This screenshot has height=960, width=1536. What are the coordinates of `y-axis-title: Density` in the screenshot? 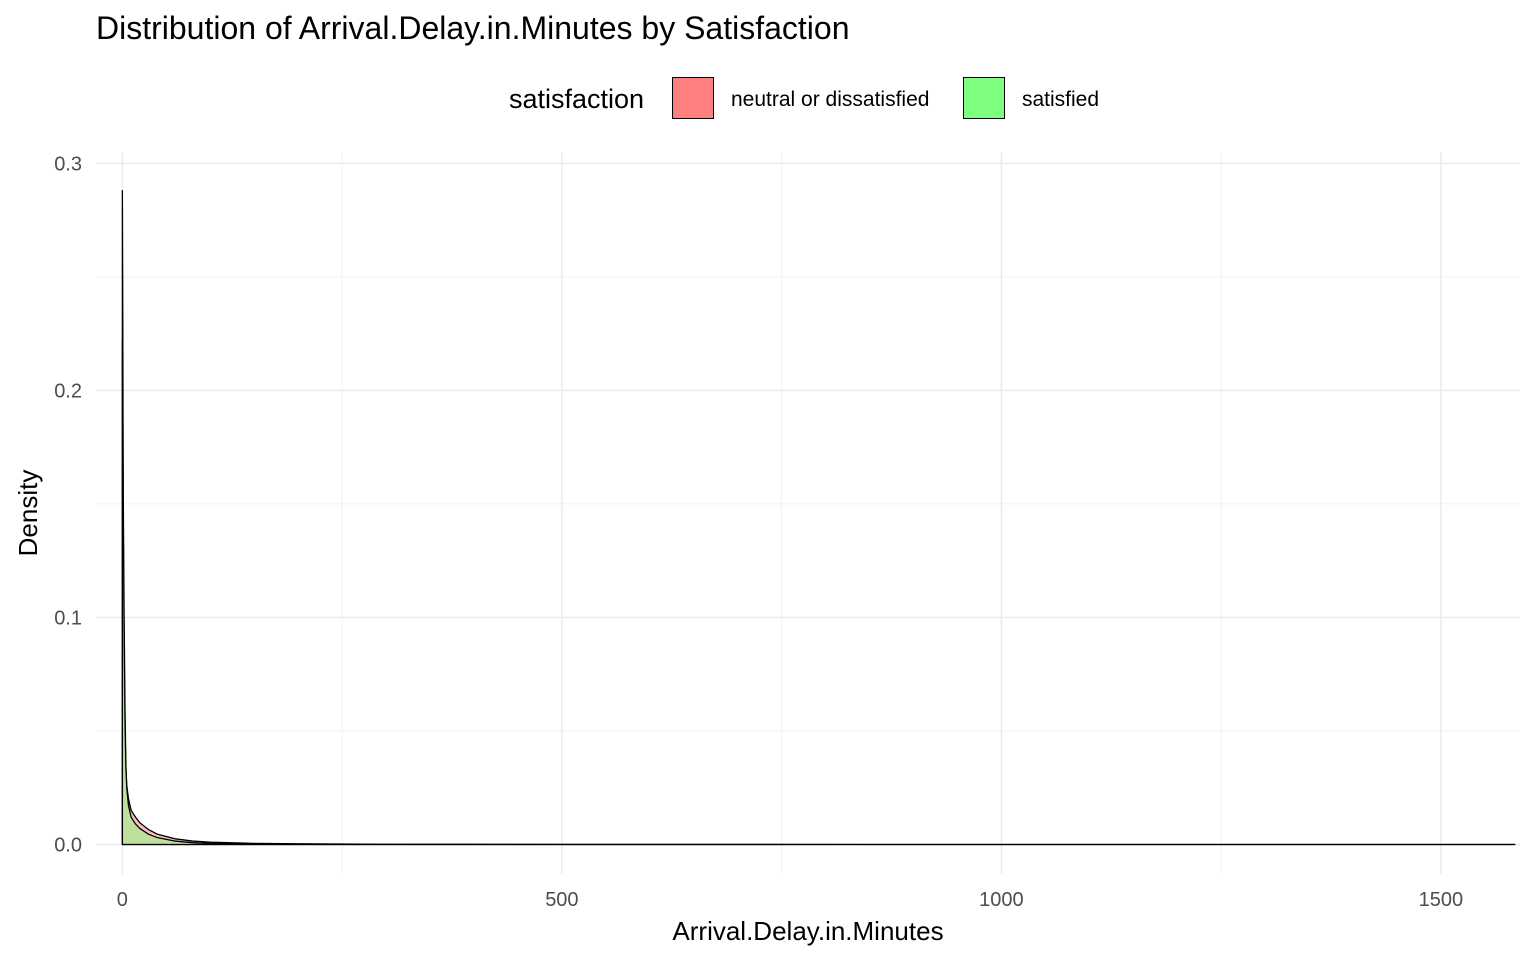 It's located at (28, 513).